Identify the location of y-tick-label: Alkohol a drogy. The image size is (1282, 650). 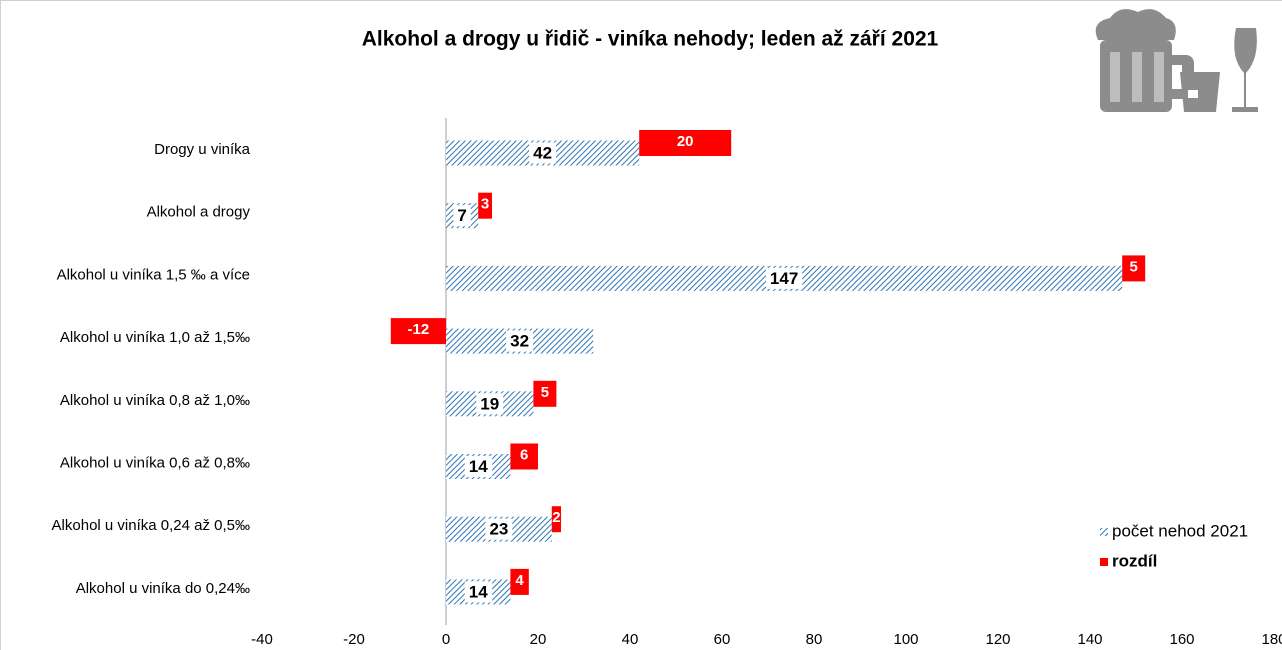
(199, 212).